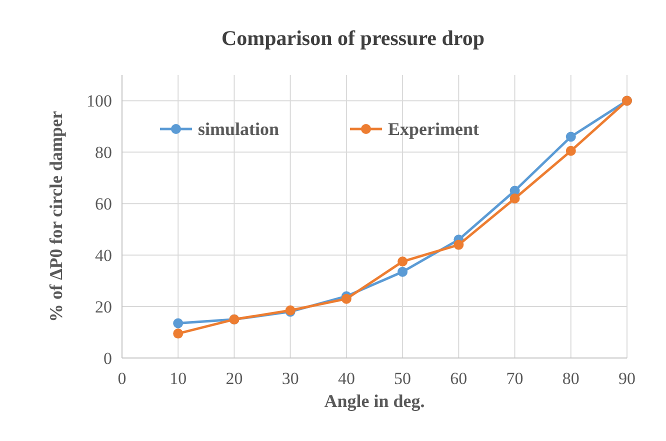 This screenshot has height=441, width=666. I want to click on legend-label: Experiment, so click(433, 129).